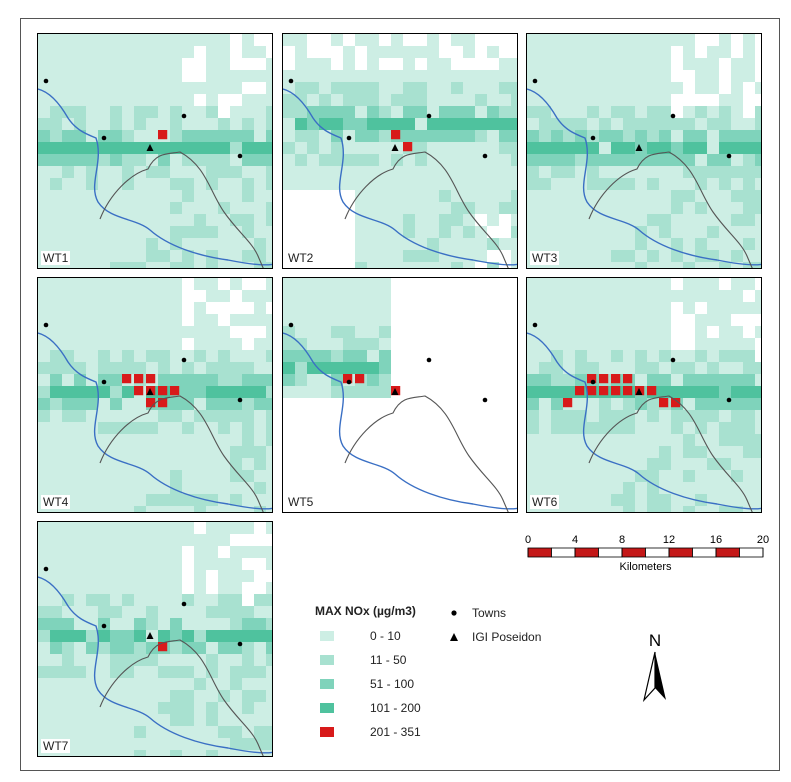 The width and height of the screenshot is (791, 782). What do you see at coordinates (507, 637) in the screenshot?
I see `igi-poseidon-label: IGI Poseidon` at bounding box center [507, 637].